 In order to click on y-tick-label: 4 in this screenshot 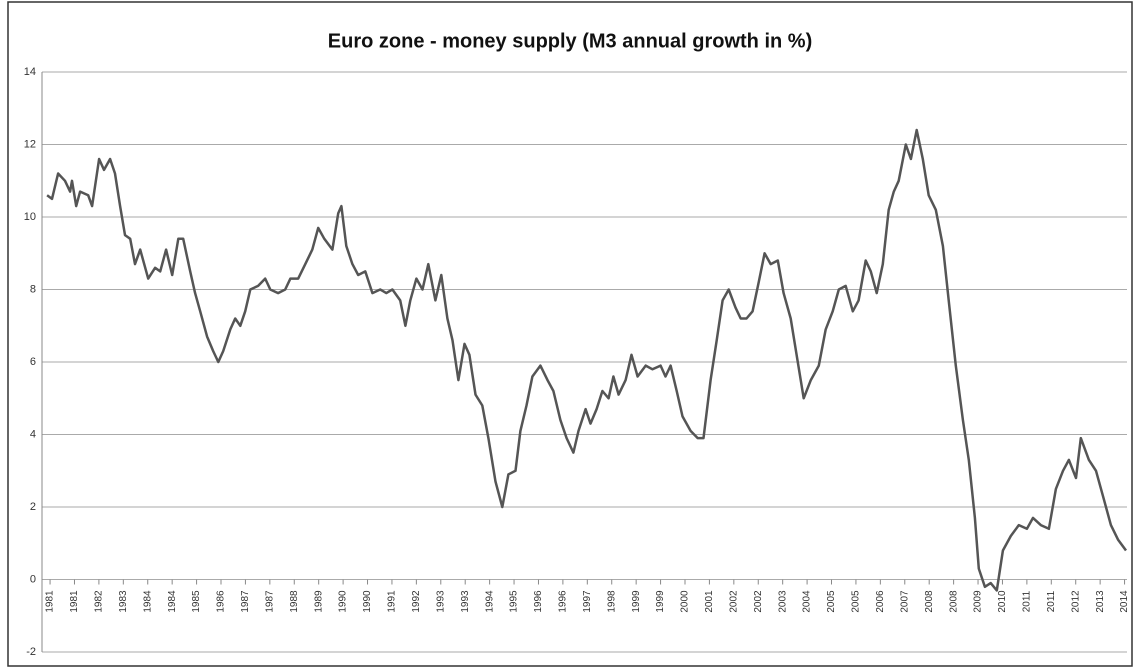, I will do `click(33, 434)`.